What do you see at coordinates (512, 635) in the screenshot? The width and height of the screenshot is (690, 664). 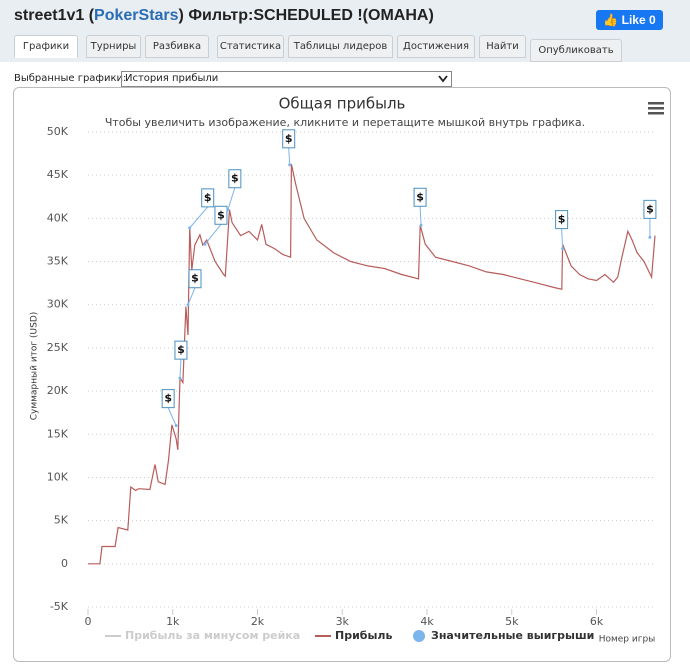 I see `legend-label: Значительные выигрыши` at bounding box center [512, 635].